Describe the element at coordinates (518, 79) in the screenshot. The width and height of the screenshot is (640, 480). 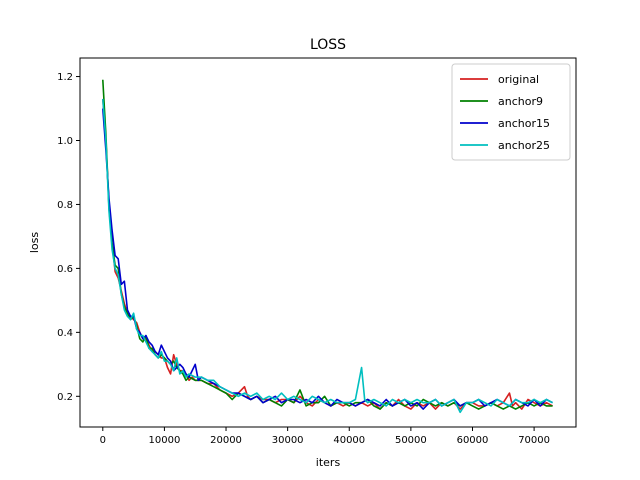
I see `legend-label-original: original` at that location.